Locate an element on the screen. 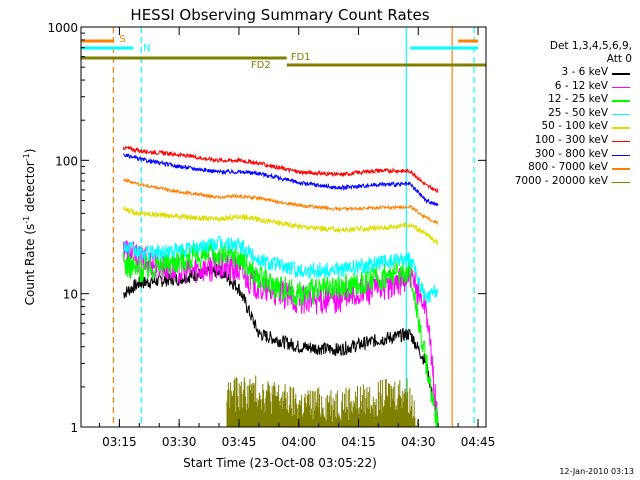  flag-label-1: N is located at coordinates (146, 48).